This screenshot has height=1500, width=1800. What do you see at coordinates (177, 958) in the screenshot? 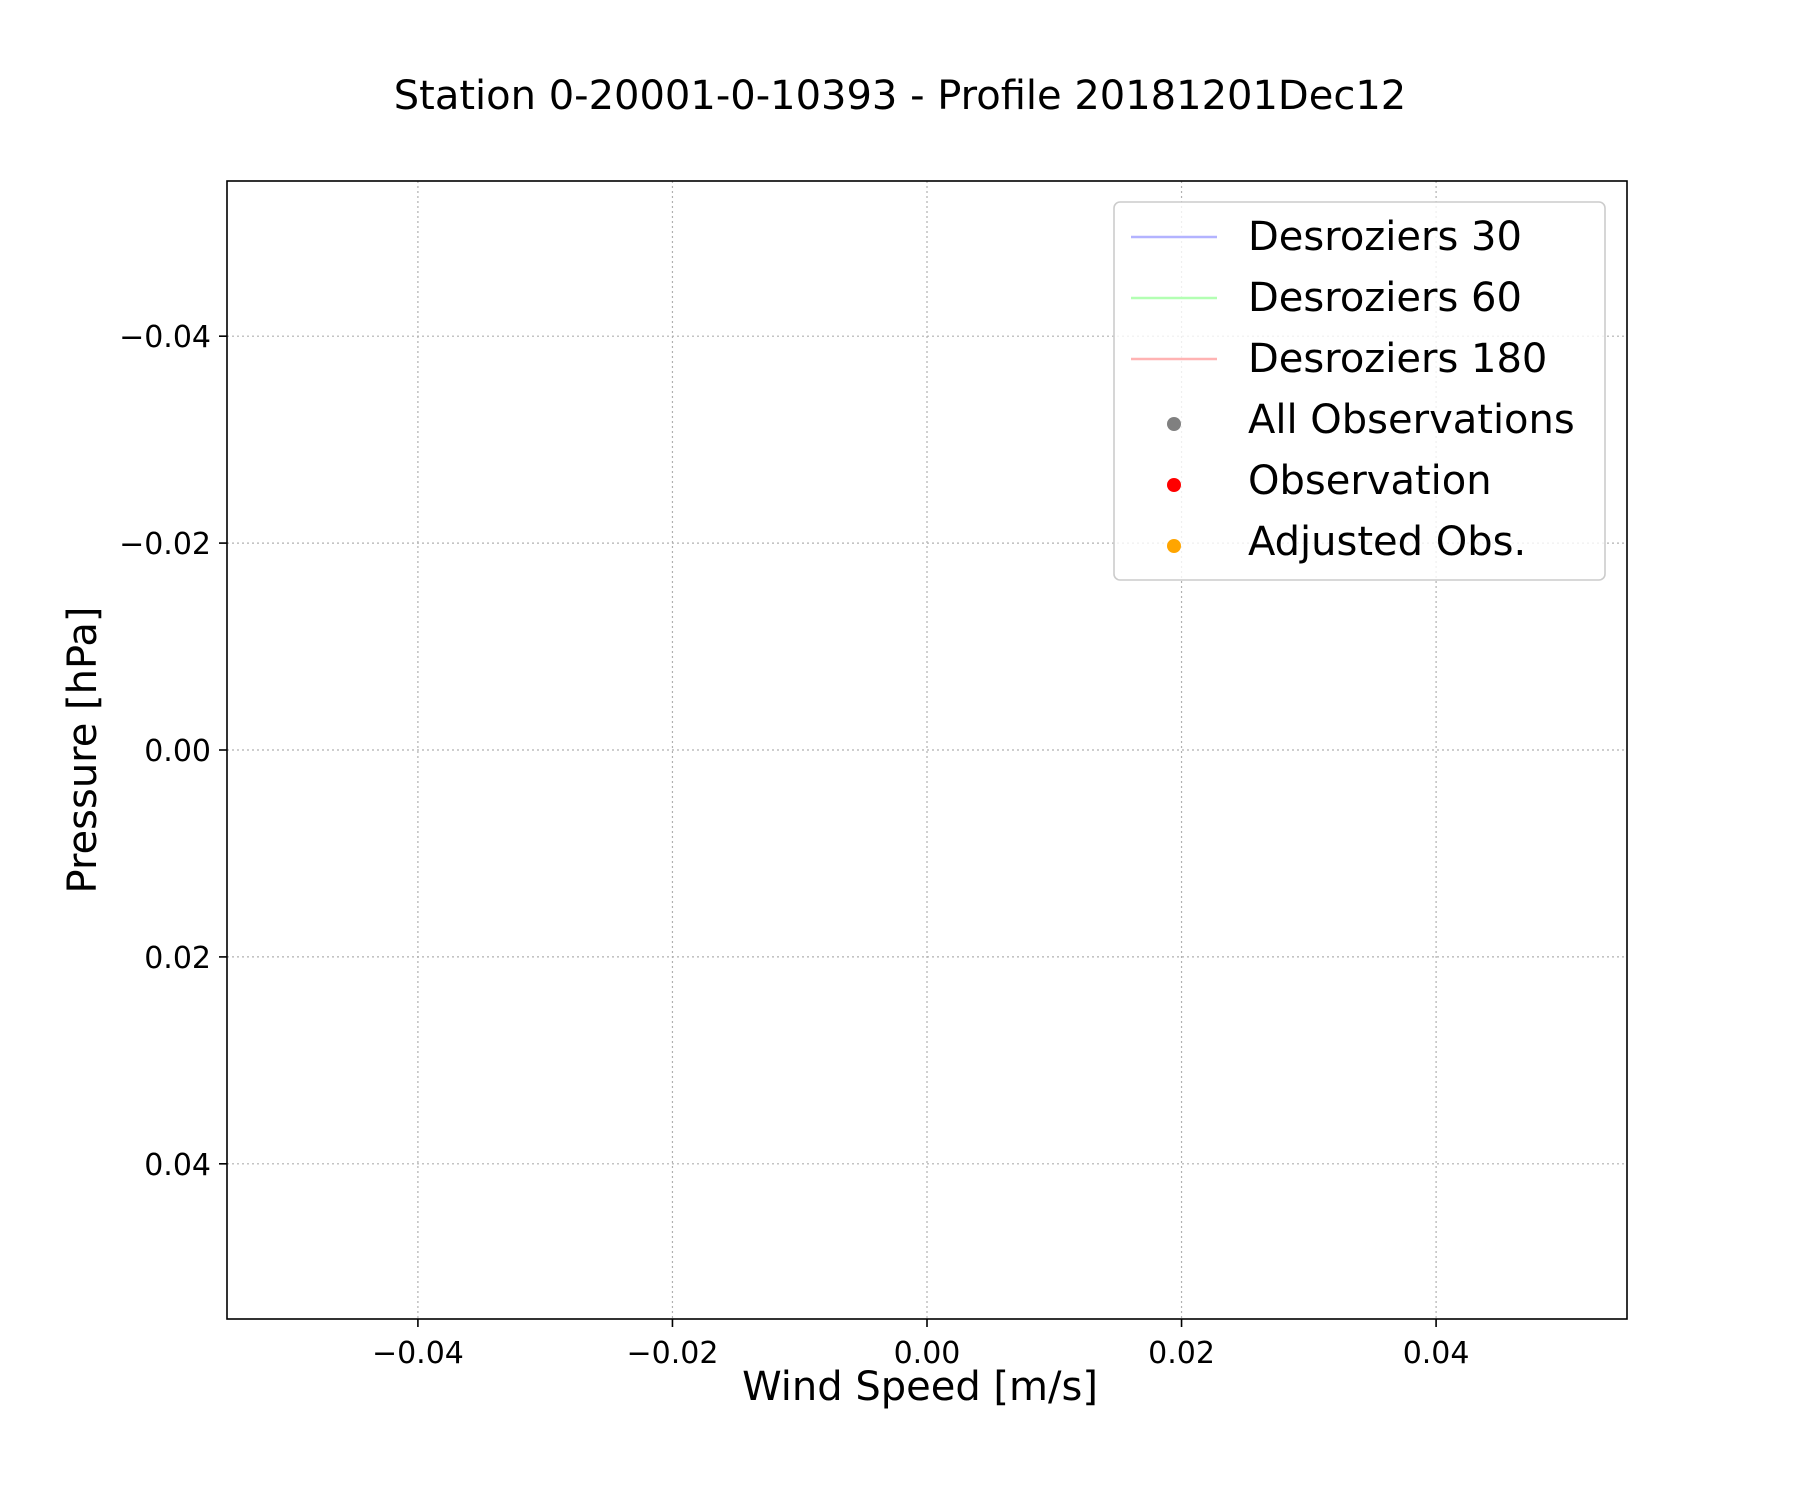
I see `y-tick-label: 0.02` at bounding box center [177, 958].